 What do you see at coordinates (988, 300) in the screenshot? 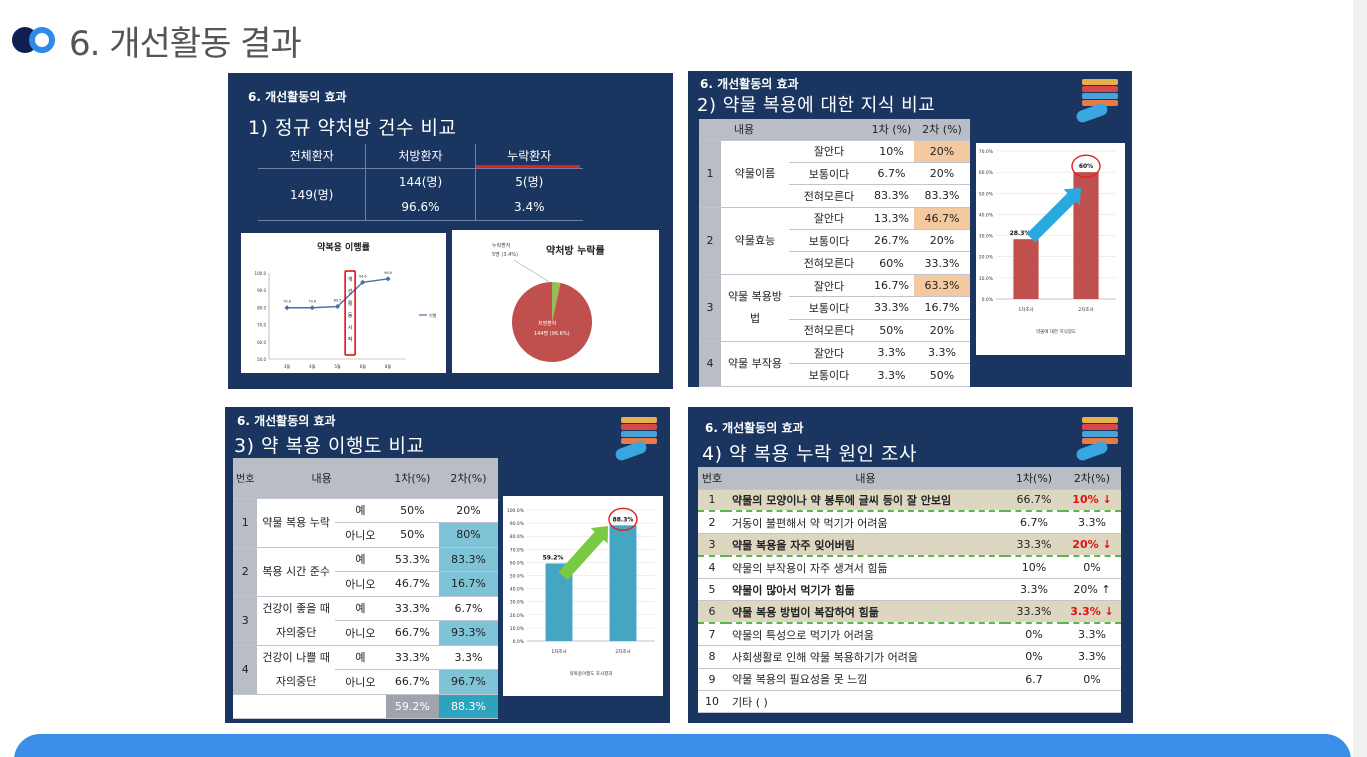
I see `y-tick-label: 0.0%` at bounding box center [988, 300].